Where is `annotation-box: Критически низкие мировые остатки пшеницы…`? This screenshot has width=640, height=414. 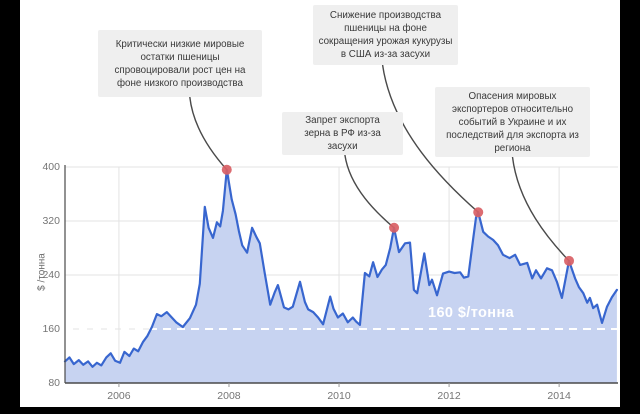
annotation-box: Критически низкие мировые остатки пшеницы… is located at coordinates (180, 63).